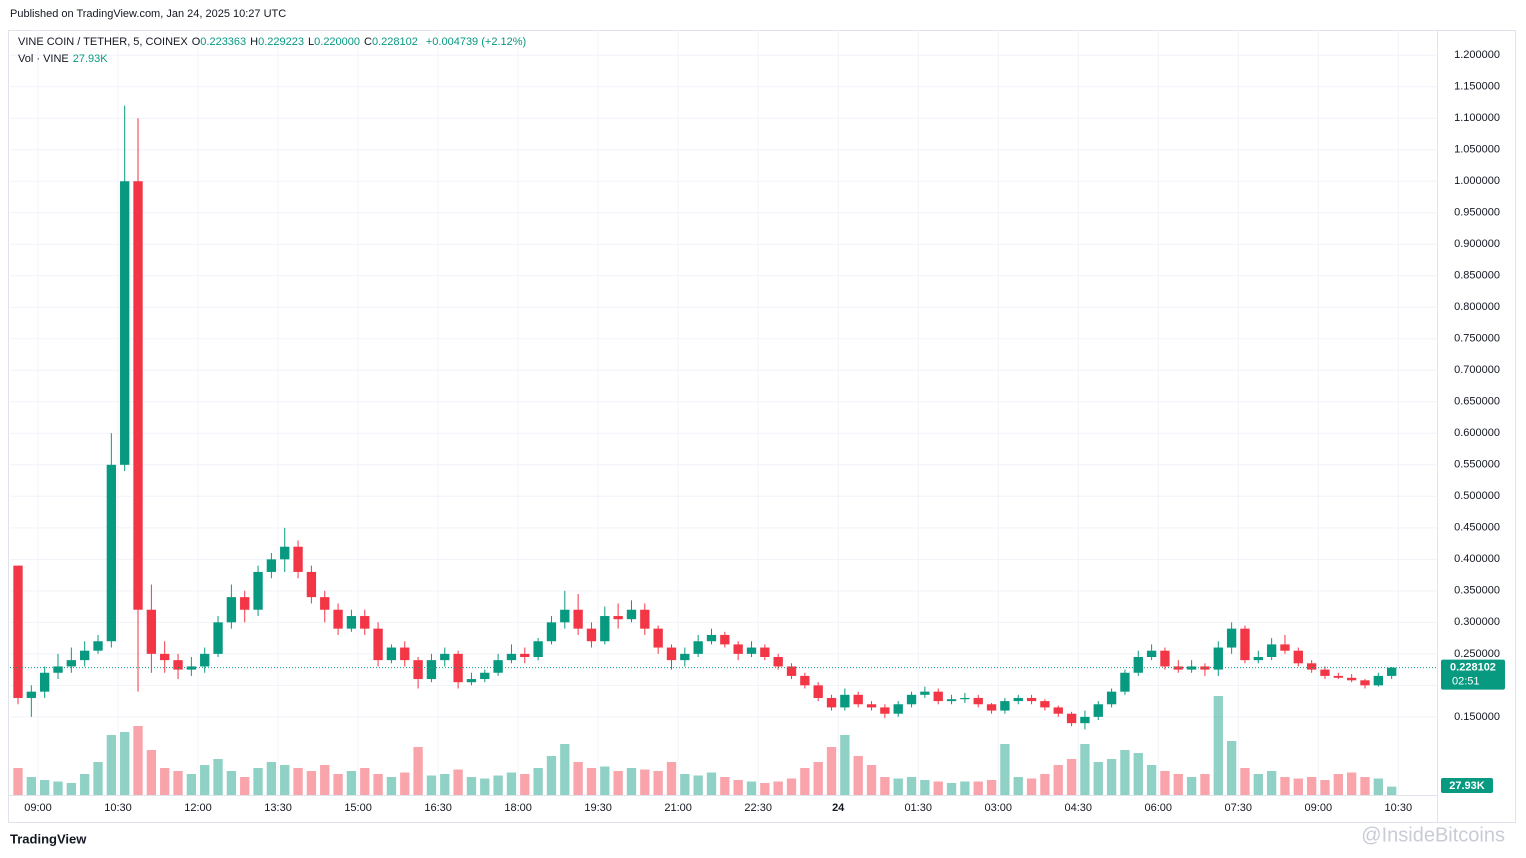 The width and height of the screenshot is (1526, 858). I want to click on x-tick-label: 09:00, so click(1319, 808).